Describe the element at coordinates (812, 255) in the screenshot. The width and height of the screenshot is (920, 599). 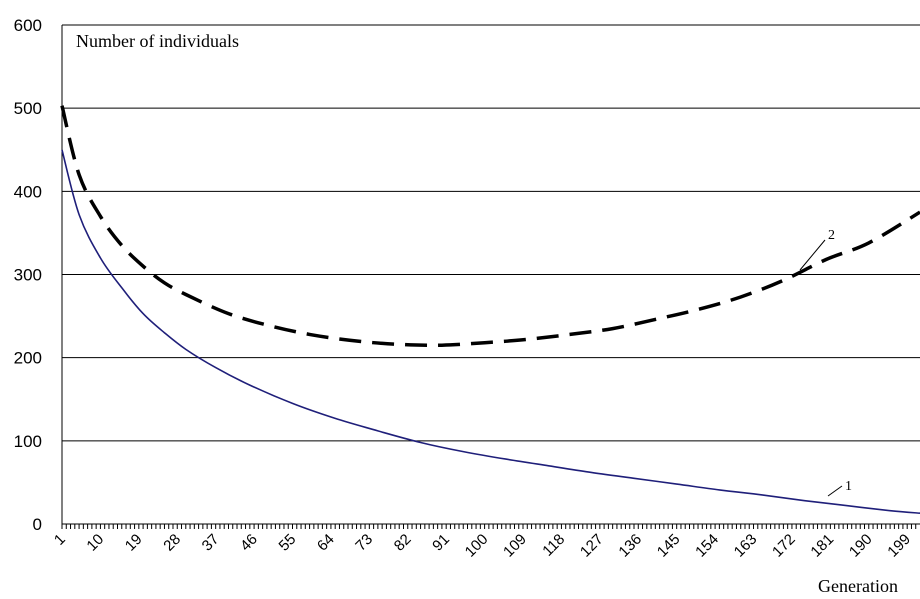
I see `series-2-leader` at that location.